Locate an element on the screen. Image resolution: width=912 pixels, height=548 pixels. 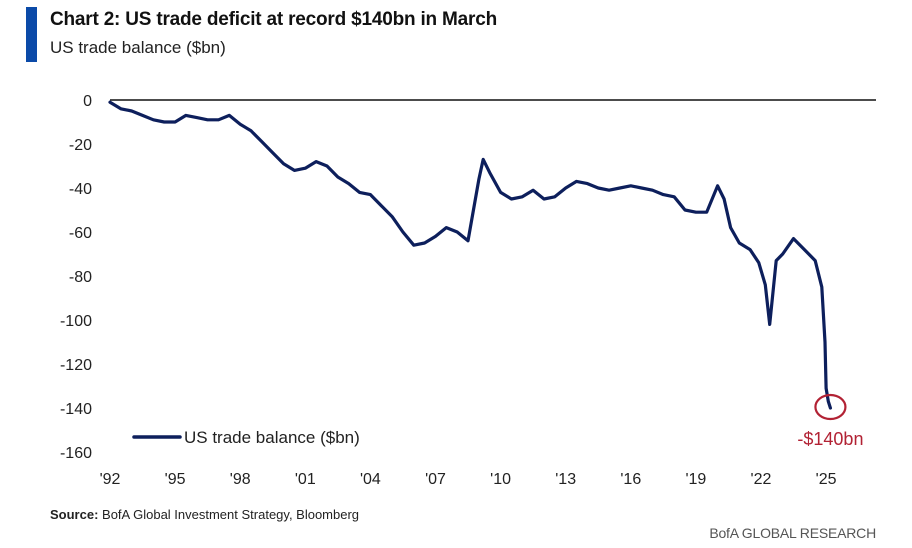
y-tick-label: -160 is located at coordinates (76, 453).